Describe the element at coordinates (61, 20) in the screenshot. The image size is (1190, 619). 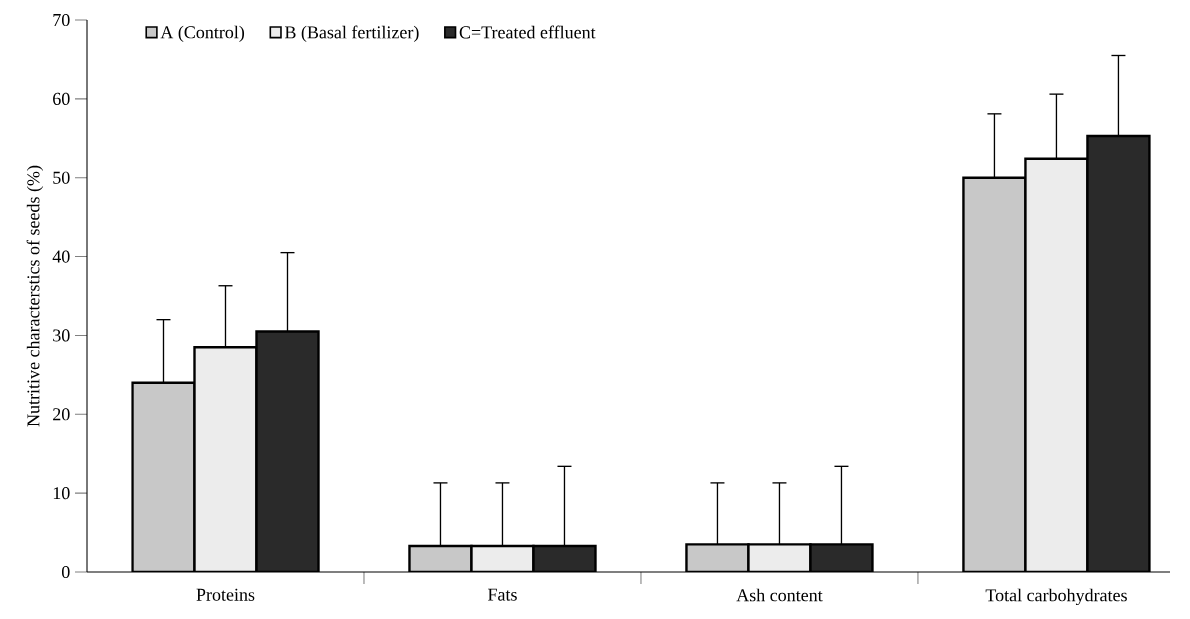
I see `y-tick-label: 70` at that location.